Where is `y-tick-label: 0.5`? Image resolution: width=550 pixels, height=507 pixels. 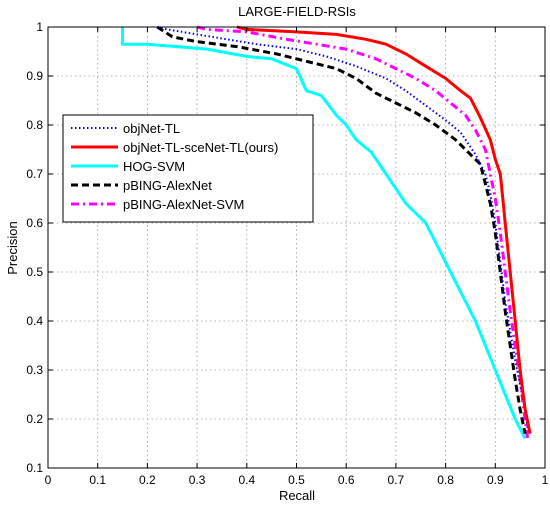 y-tick-label: 0.5 is located at coordinates (34, 272).